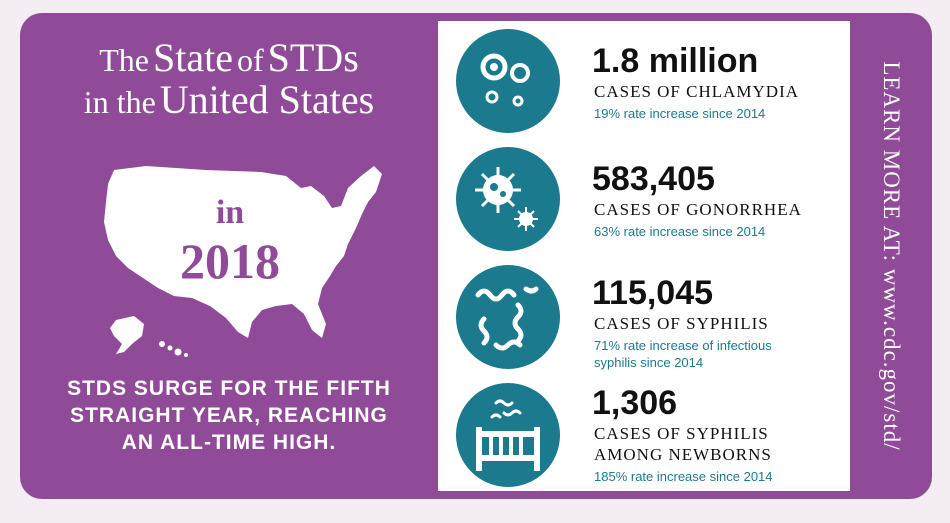 This screenshot has width=950, height=523. I want to click on year-label: in 2018, so click(230, 248).